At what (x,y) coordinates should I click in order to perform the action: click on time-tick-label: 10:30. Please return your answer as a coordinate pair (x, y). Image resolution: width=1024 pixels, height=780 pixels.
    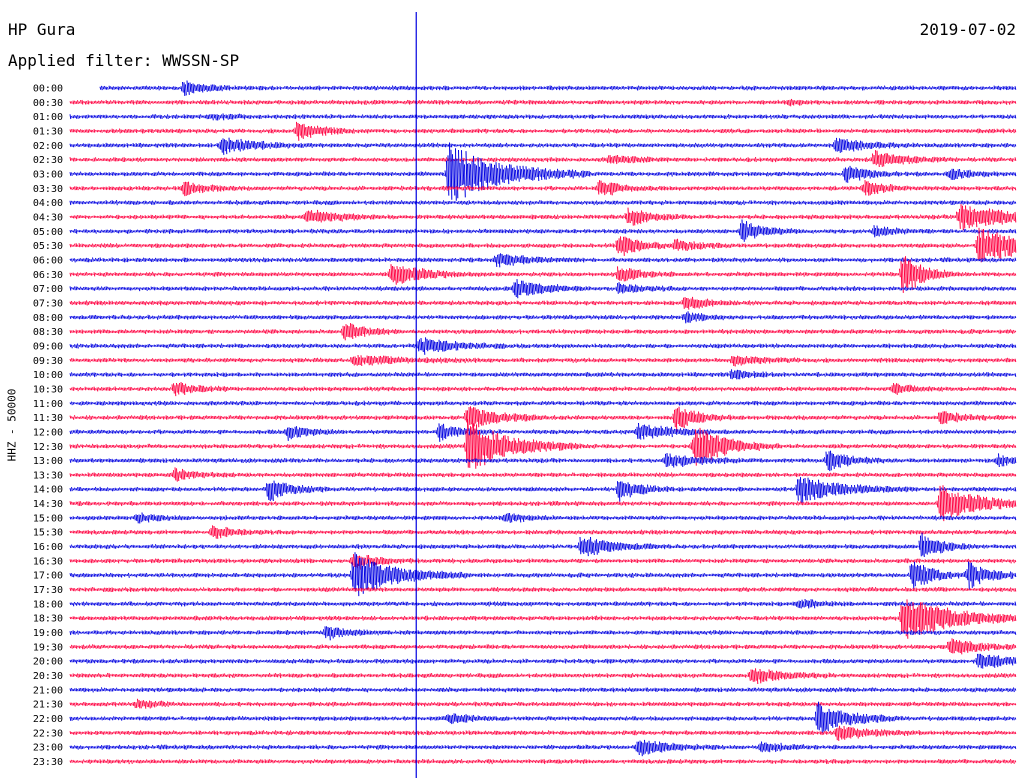
    Looking at the image, I should click on (48, 389).